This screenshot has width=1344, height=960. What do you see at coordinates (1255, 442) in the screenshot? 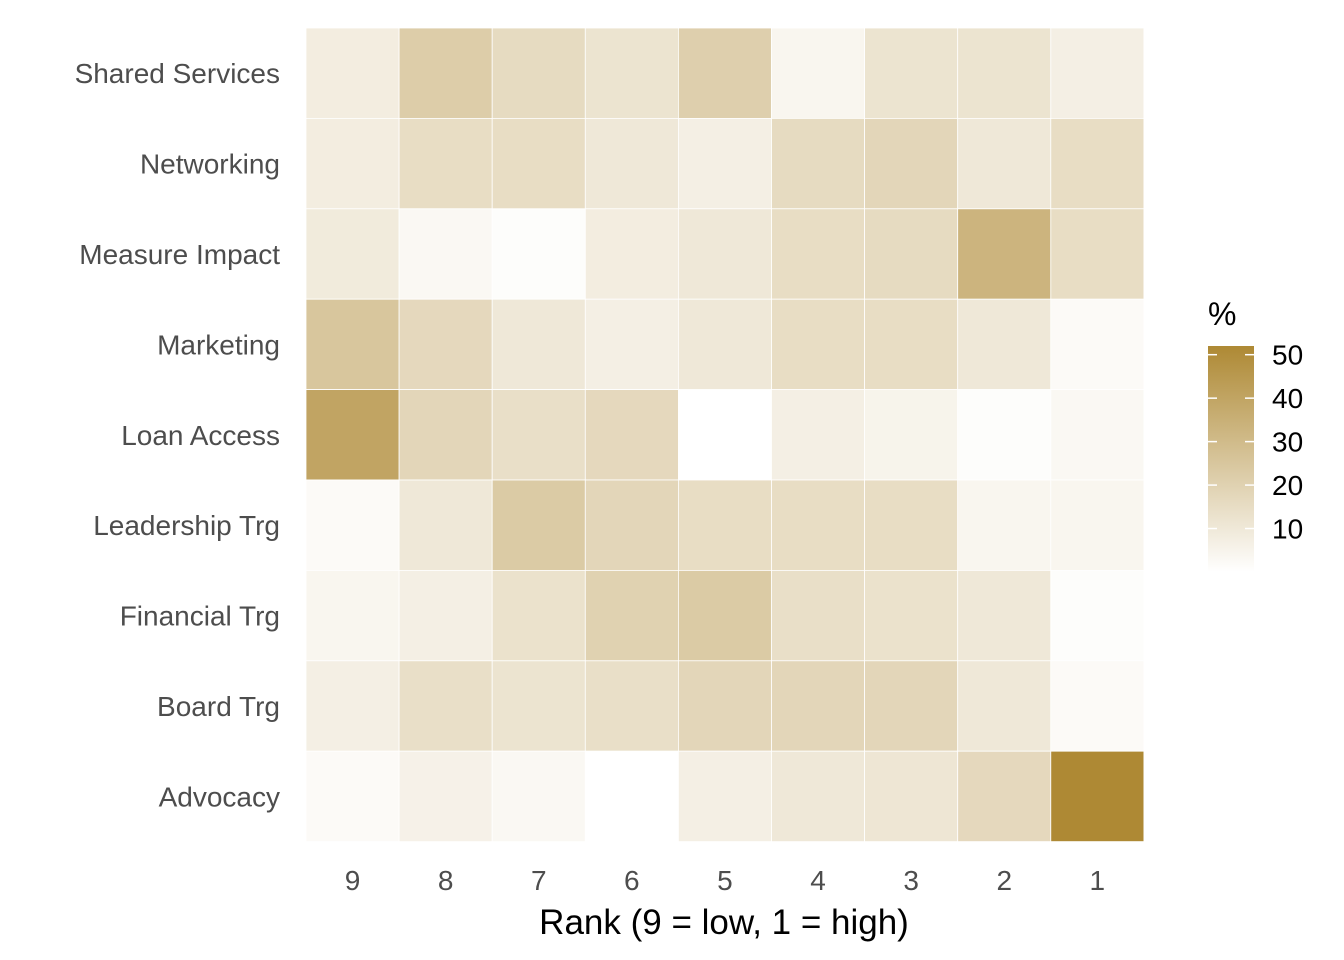
I see `legend-ticks: 10 20 30 40 50` at bounding box center [1255, 442].